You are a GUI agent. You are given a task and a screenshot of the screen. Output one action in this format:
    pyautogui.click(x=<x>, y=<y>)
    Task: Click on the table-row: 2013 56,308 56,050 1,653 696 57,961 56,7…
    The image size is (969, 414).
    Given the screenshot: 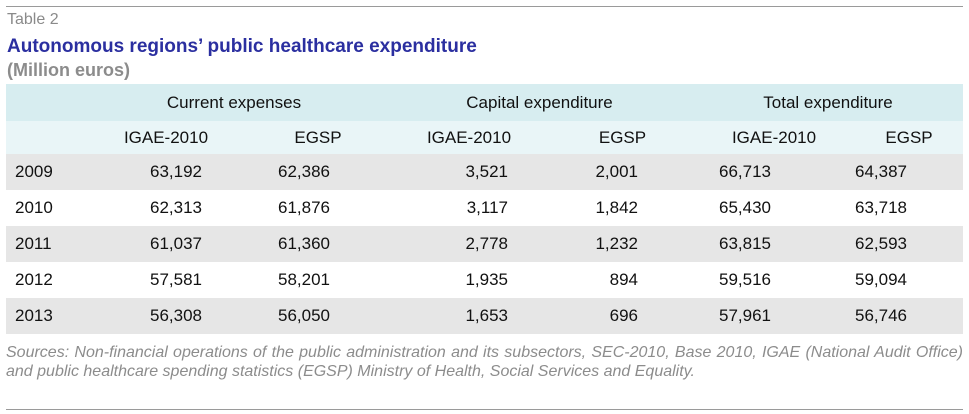 What is the action you would take?
    pyautogui.click(x=485, y=316)
    